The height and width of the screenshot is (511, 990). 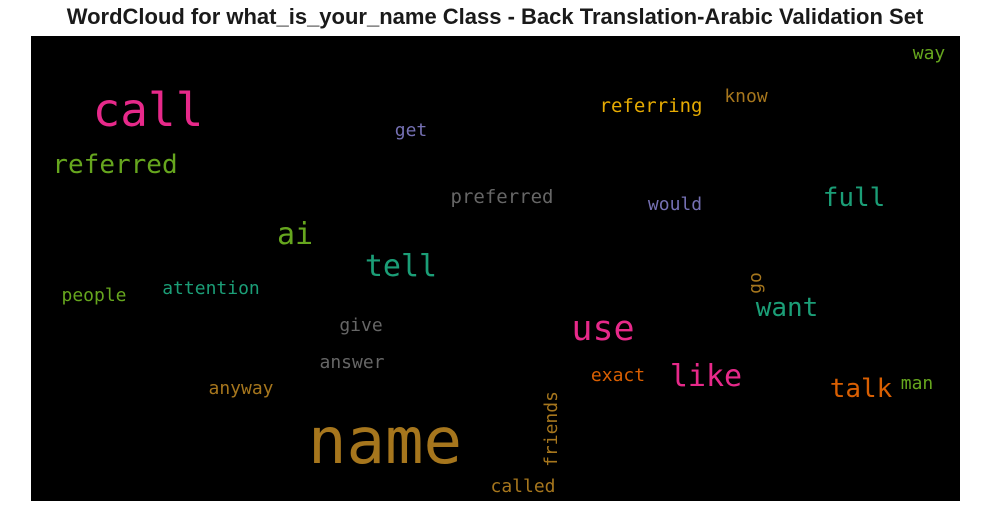 What do you see at coordinates (651, 106) in the screenshot?
I see `word-referring: referring` at bounding box center [651, 106].